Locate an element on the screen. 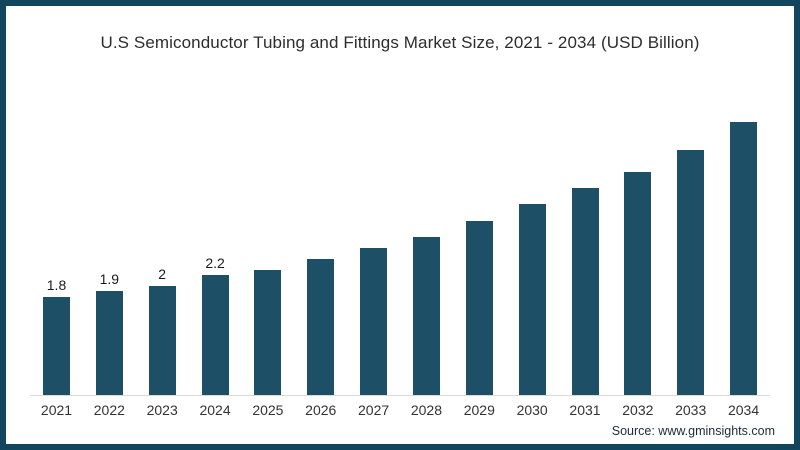 This screenshot has height=450, width=800. bar-2030 is located at coordinates (532, 299).